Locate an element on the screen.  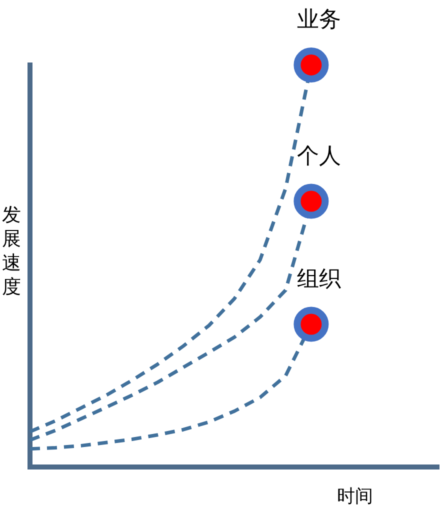
series-label: 个人 is located at coordinates (319, 156).